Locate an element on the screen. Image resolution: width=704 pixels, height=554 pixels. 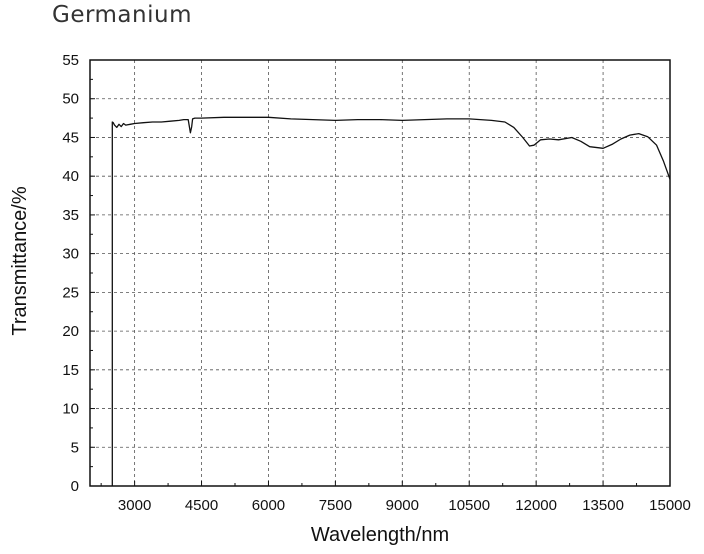
x-tick-label: 12000 is located at coordinates (536, 505).